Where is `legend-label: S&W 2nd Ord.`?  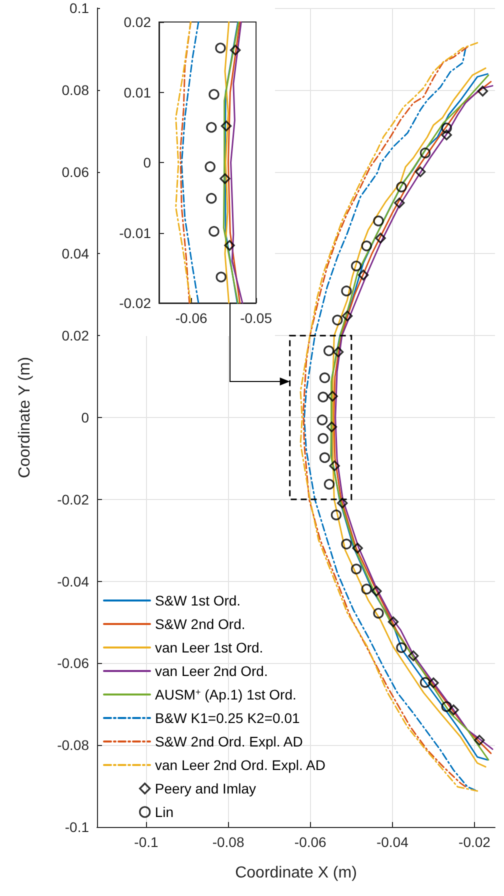 legend-label: S&W 2nd Ord. is located at coordinates (200, 624).